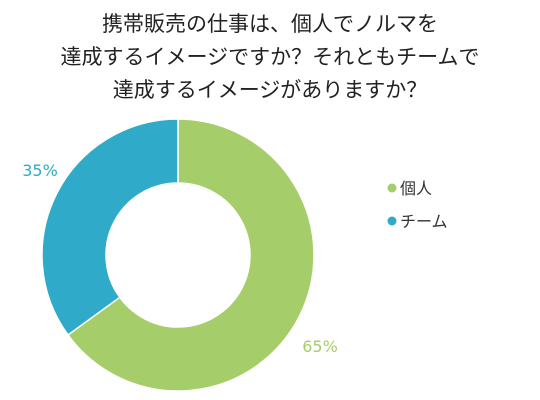  I want to click on legend-label-2: チーム, so click(424, 221).